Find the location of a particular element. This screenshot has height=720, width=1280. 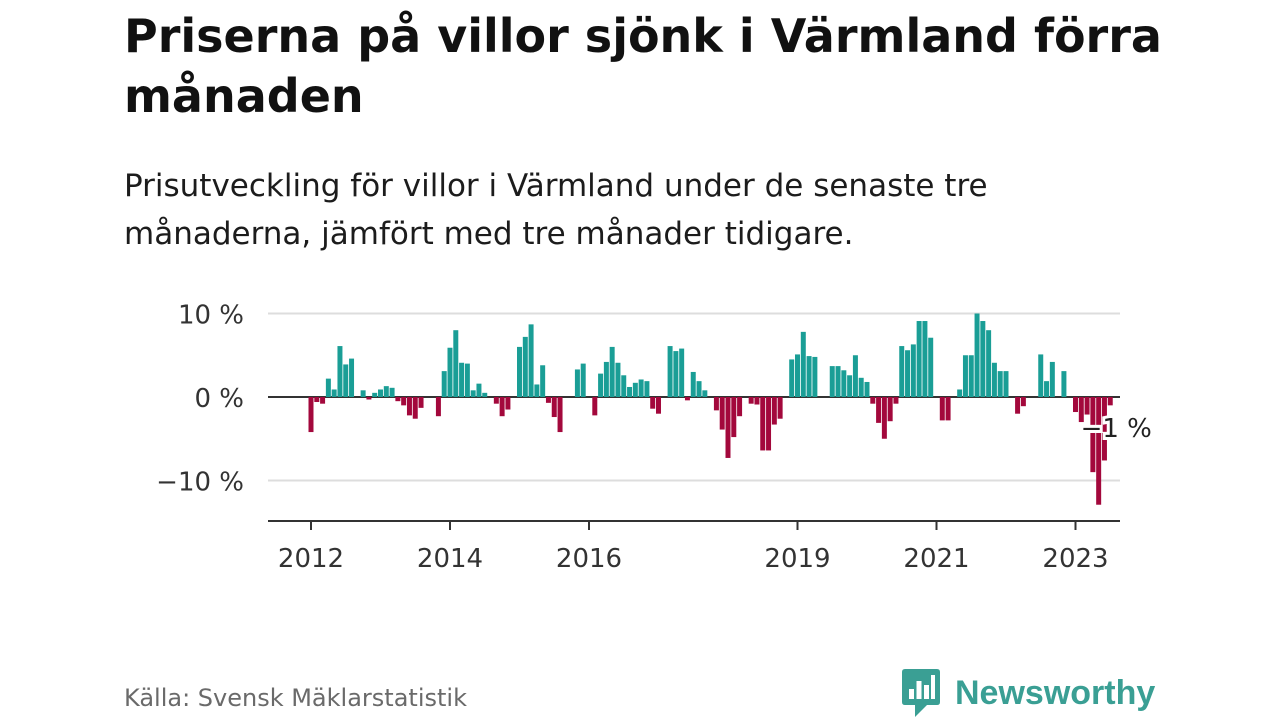

newsworthy-logo-icon is located at coordinates (921, 693).